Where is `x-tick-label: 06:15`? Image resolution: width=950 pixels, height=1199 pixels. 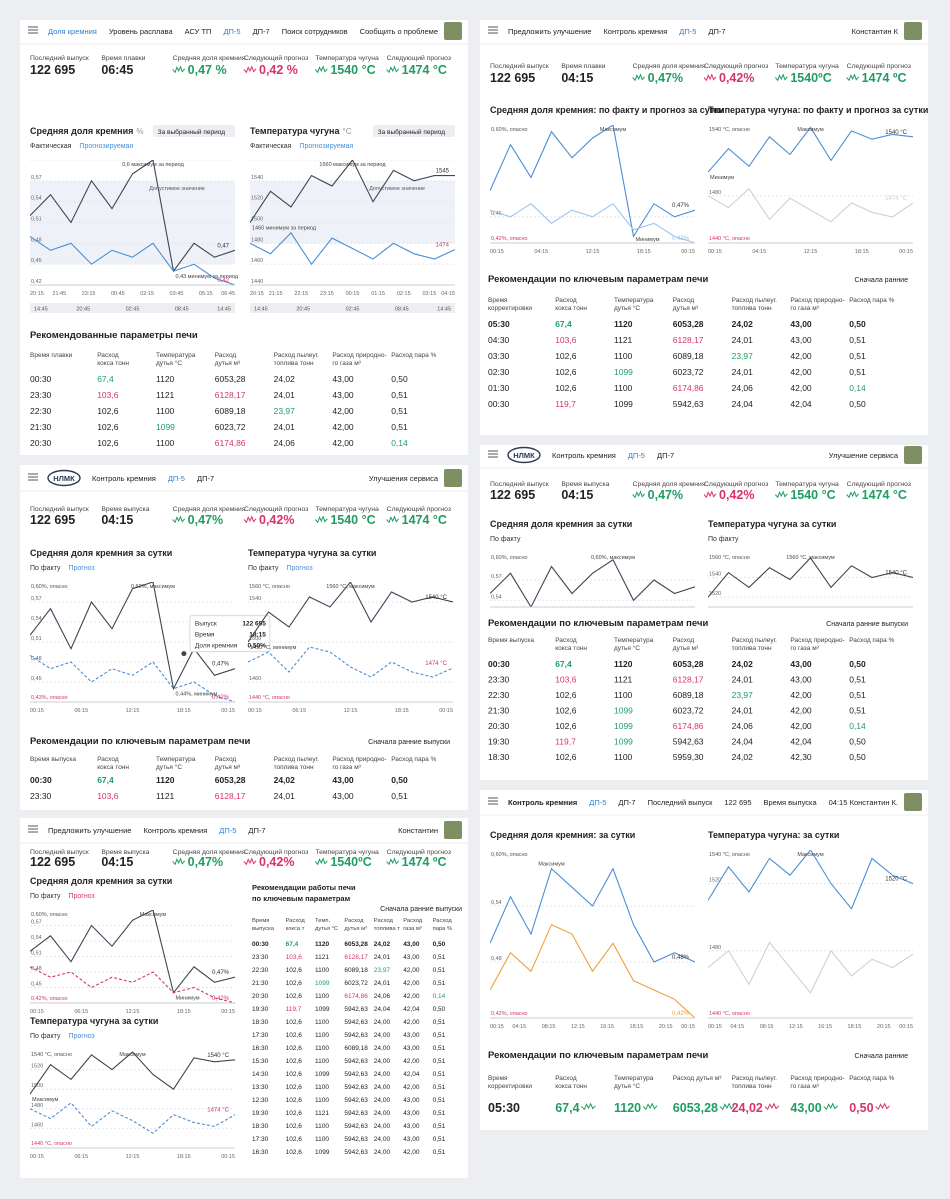
x-tick-label: 06:15 is located at coordinates (81, 1012).